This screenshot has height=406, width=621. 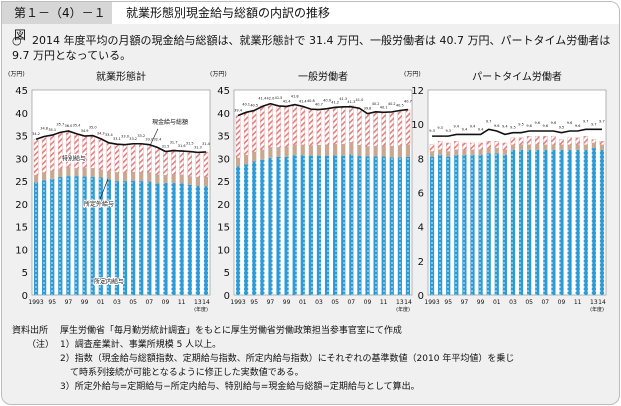 What do you see at coordinates (246, 104) in the screenshot?
I see `total-value-label: 40.1` at bounding box center [246, 104].